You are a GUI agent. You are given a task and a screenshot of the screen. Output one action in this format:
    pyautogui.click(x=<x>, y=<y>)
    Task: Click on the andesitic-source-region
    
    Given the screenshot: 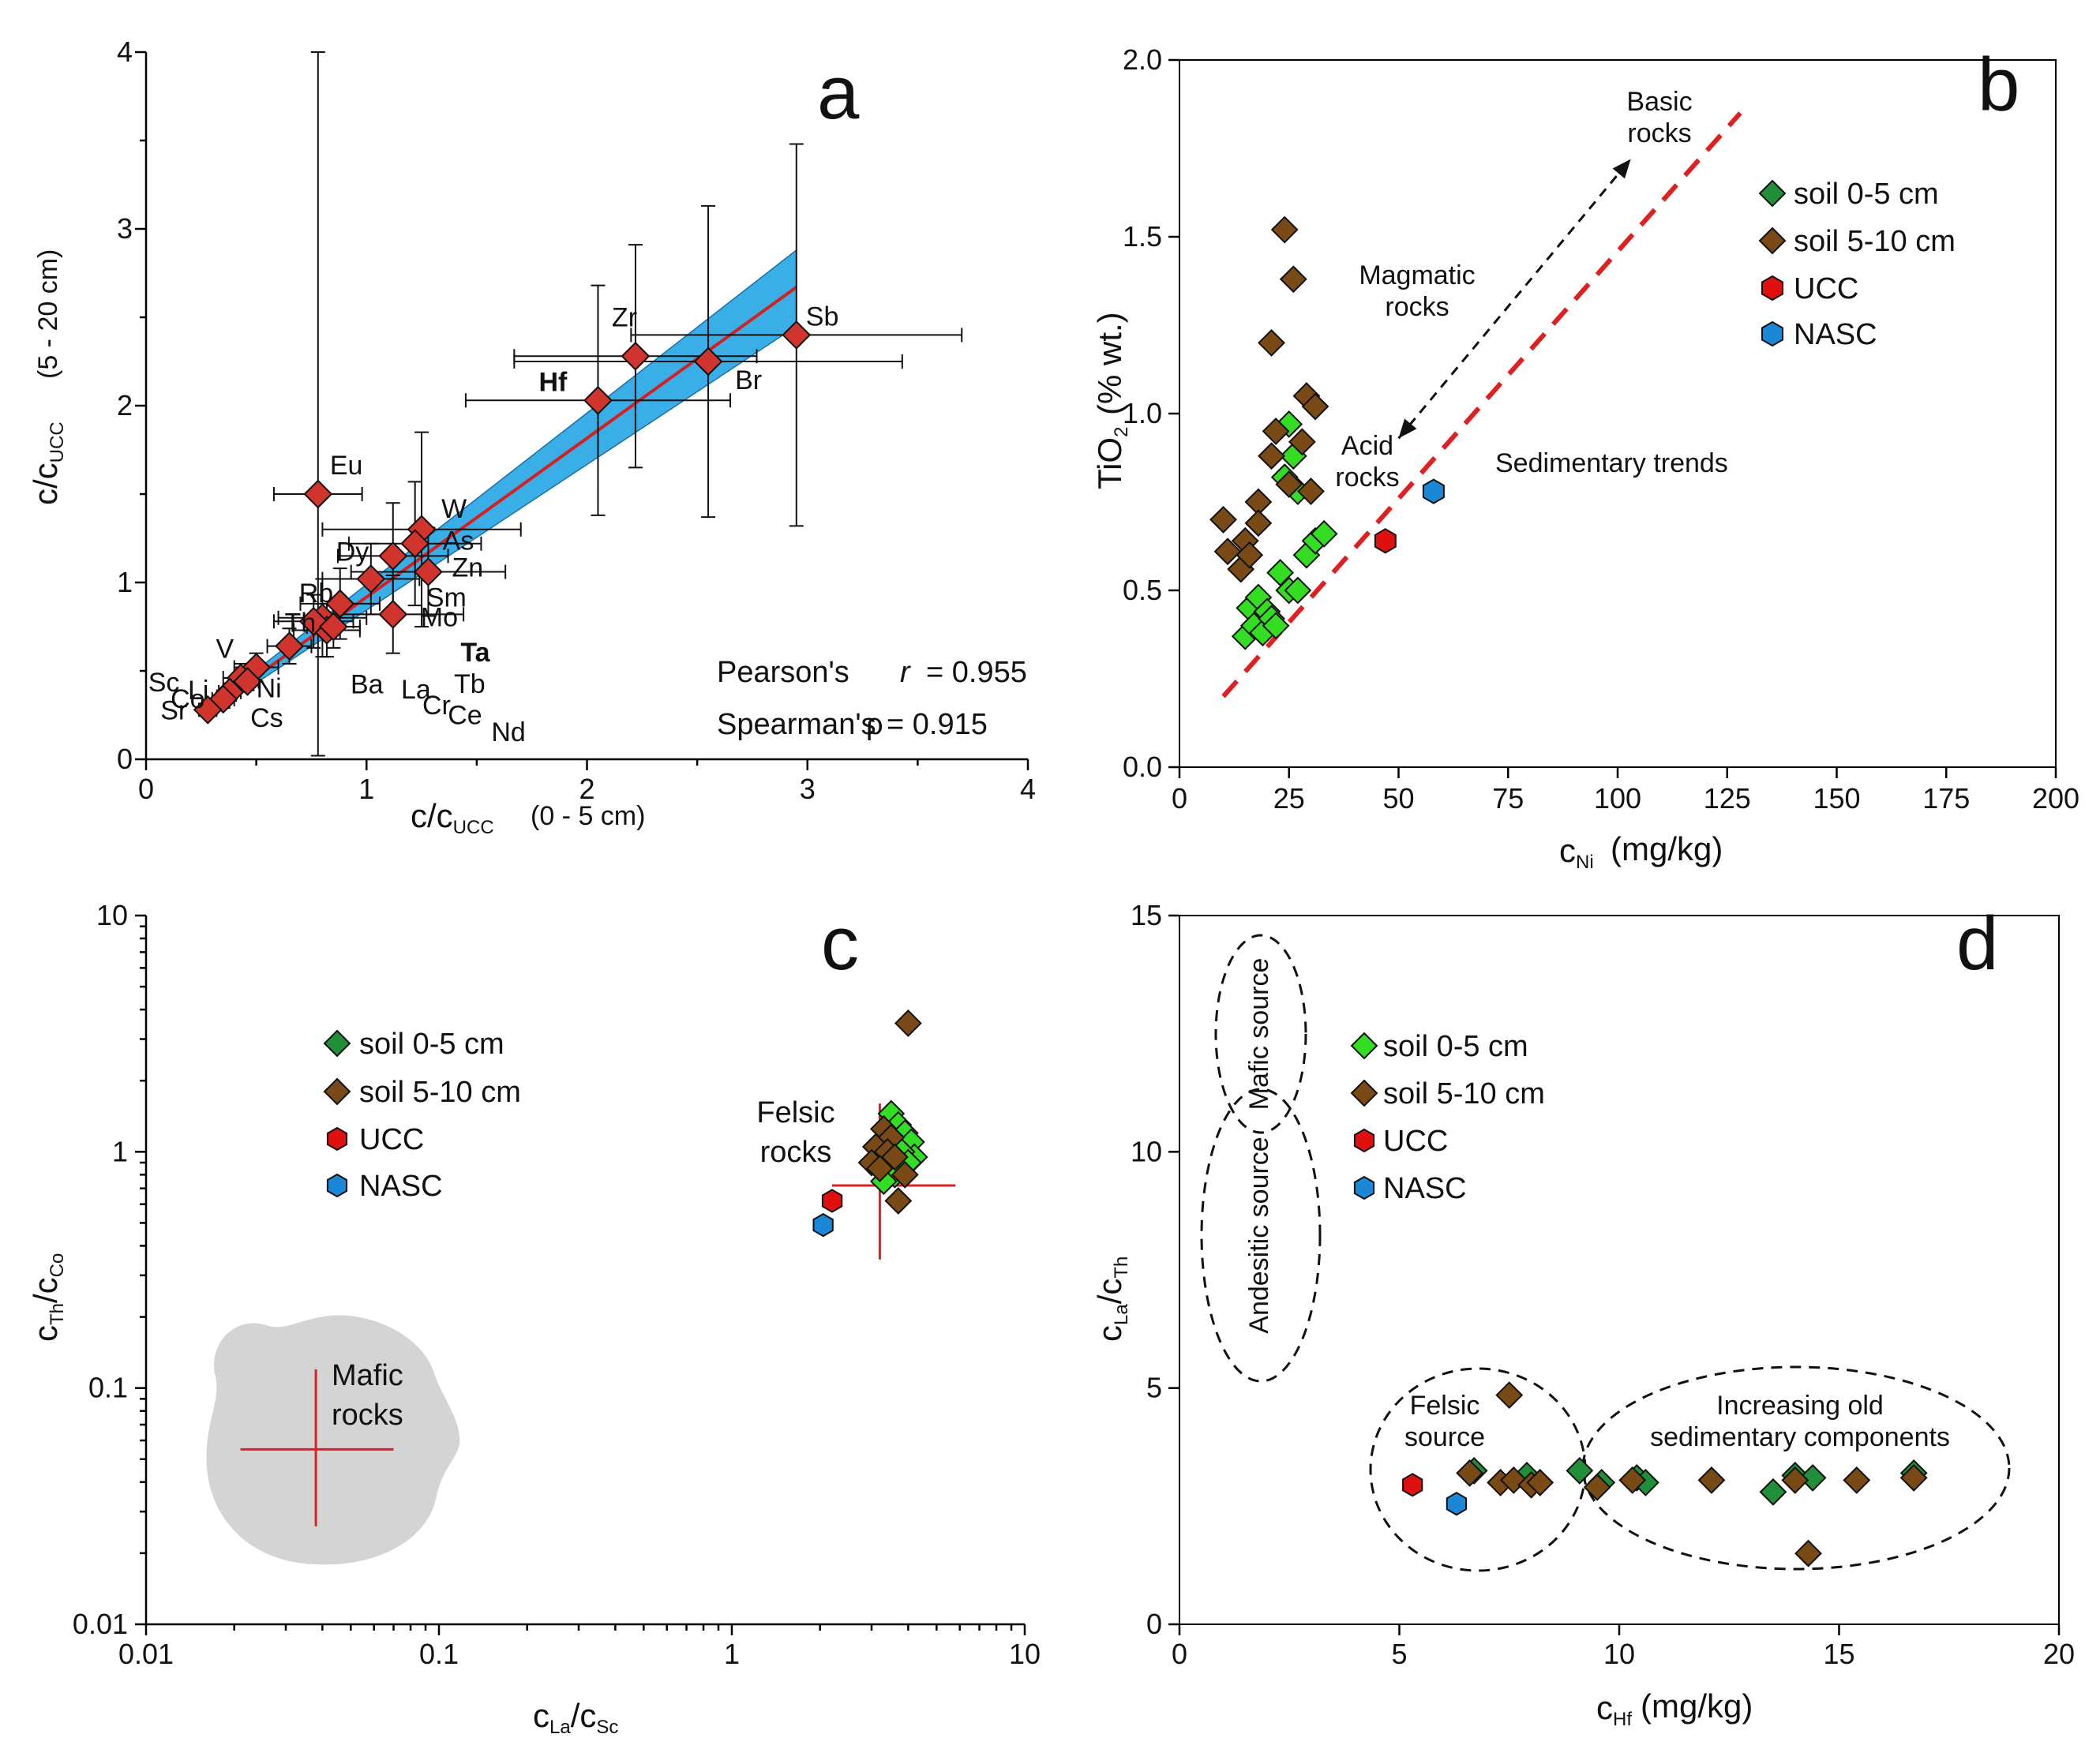 What is the action you would take?
    pyautogui.click(x=1261, y=1235)
    